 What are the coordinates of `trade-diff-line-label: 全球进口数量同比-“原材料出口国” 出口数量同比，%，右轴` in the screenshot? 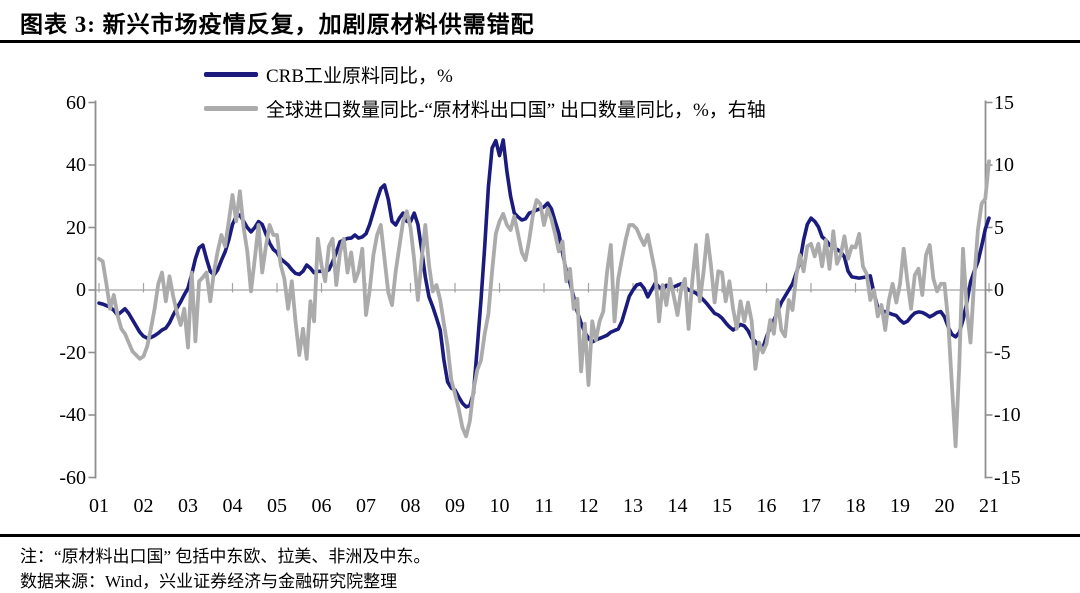 It's located at (516, 110).